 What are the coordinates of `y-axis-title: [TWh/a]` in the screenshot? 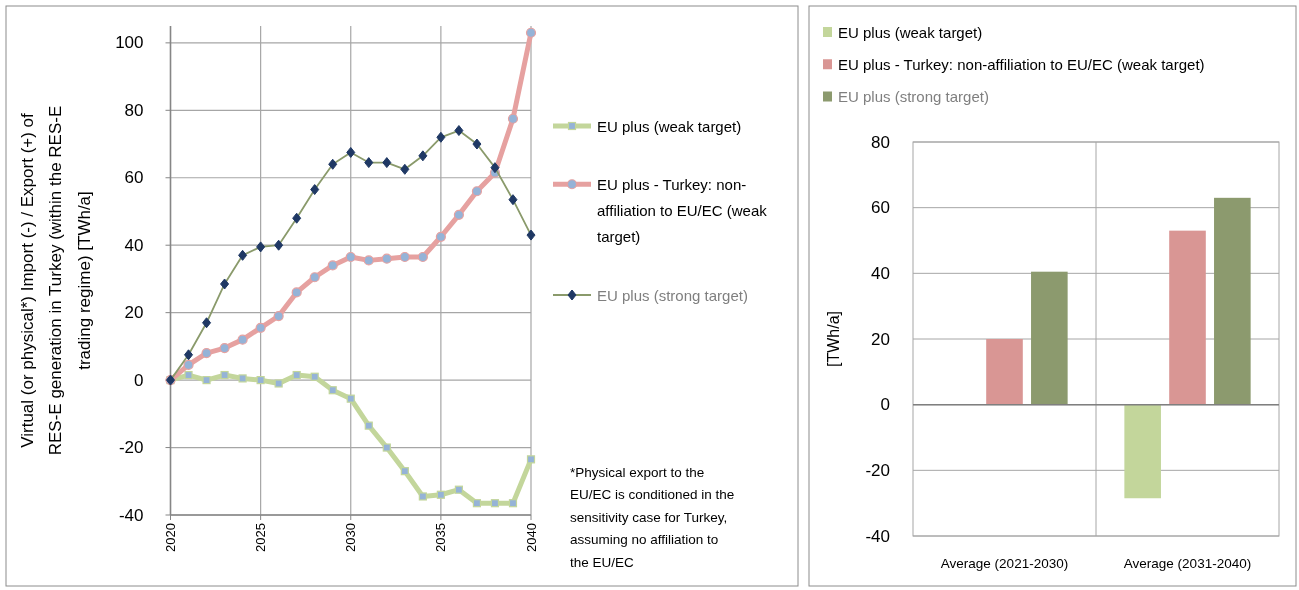 It's located at (833, 339).